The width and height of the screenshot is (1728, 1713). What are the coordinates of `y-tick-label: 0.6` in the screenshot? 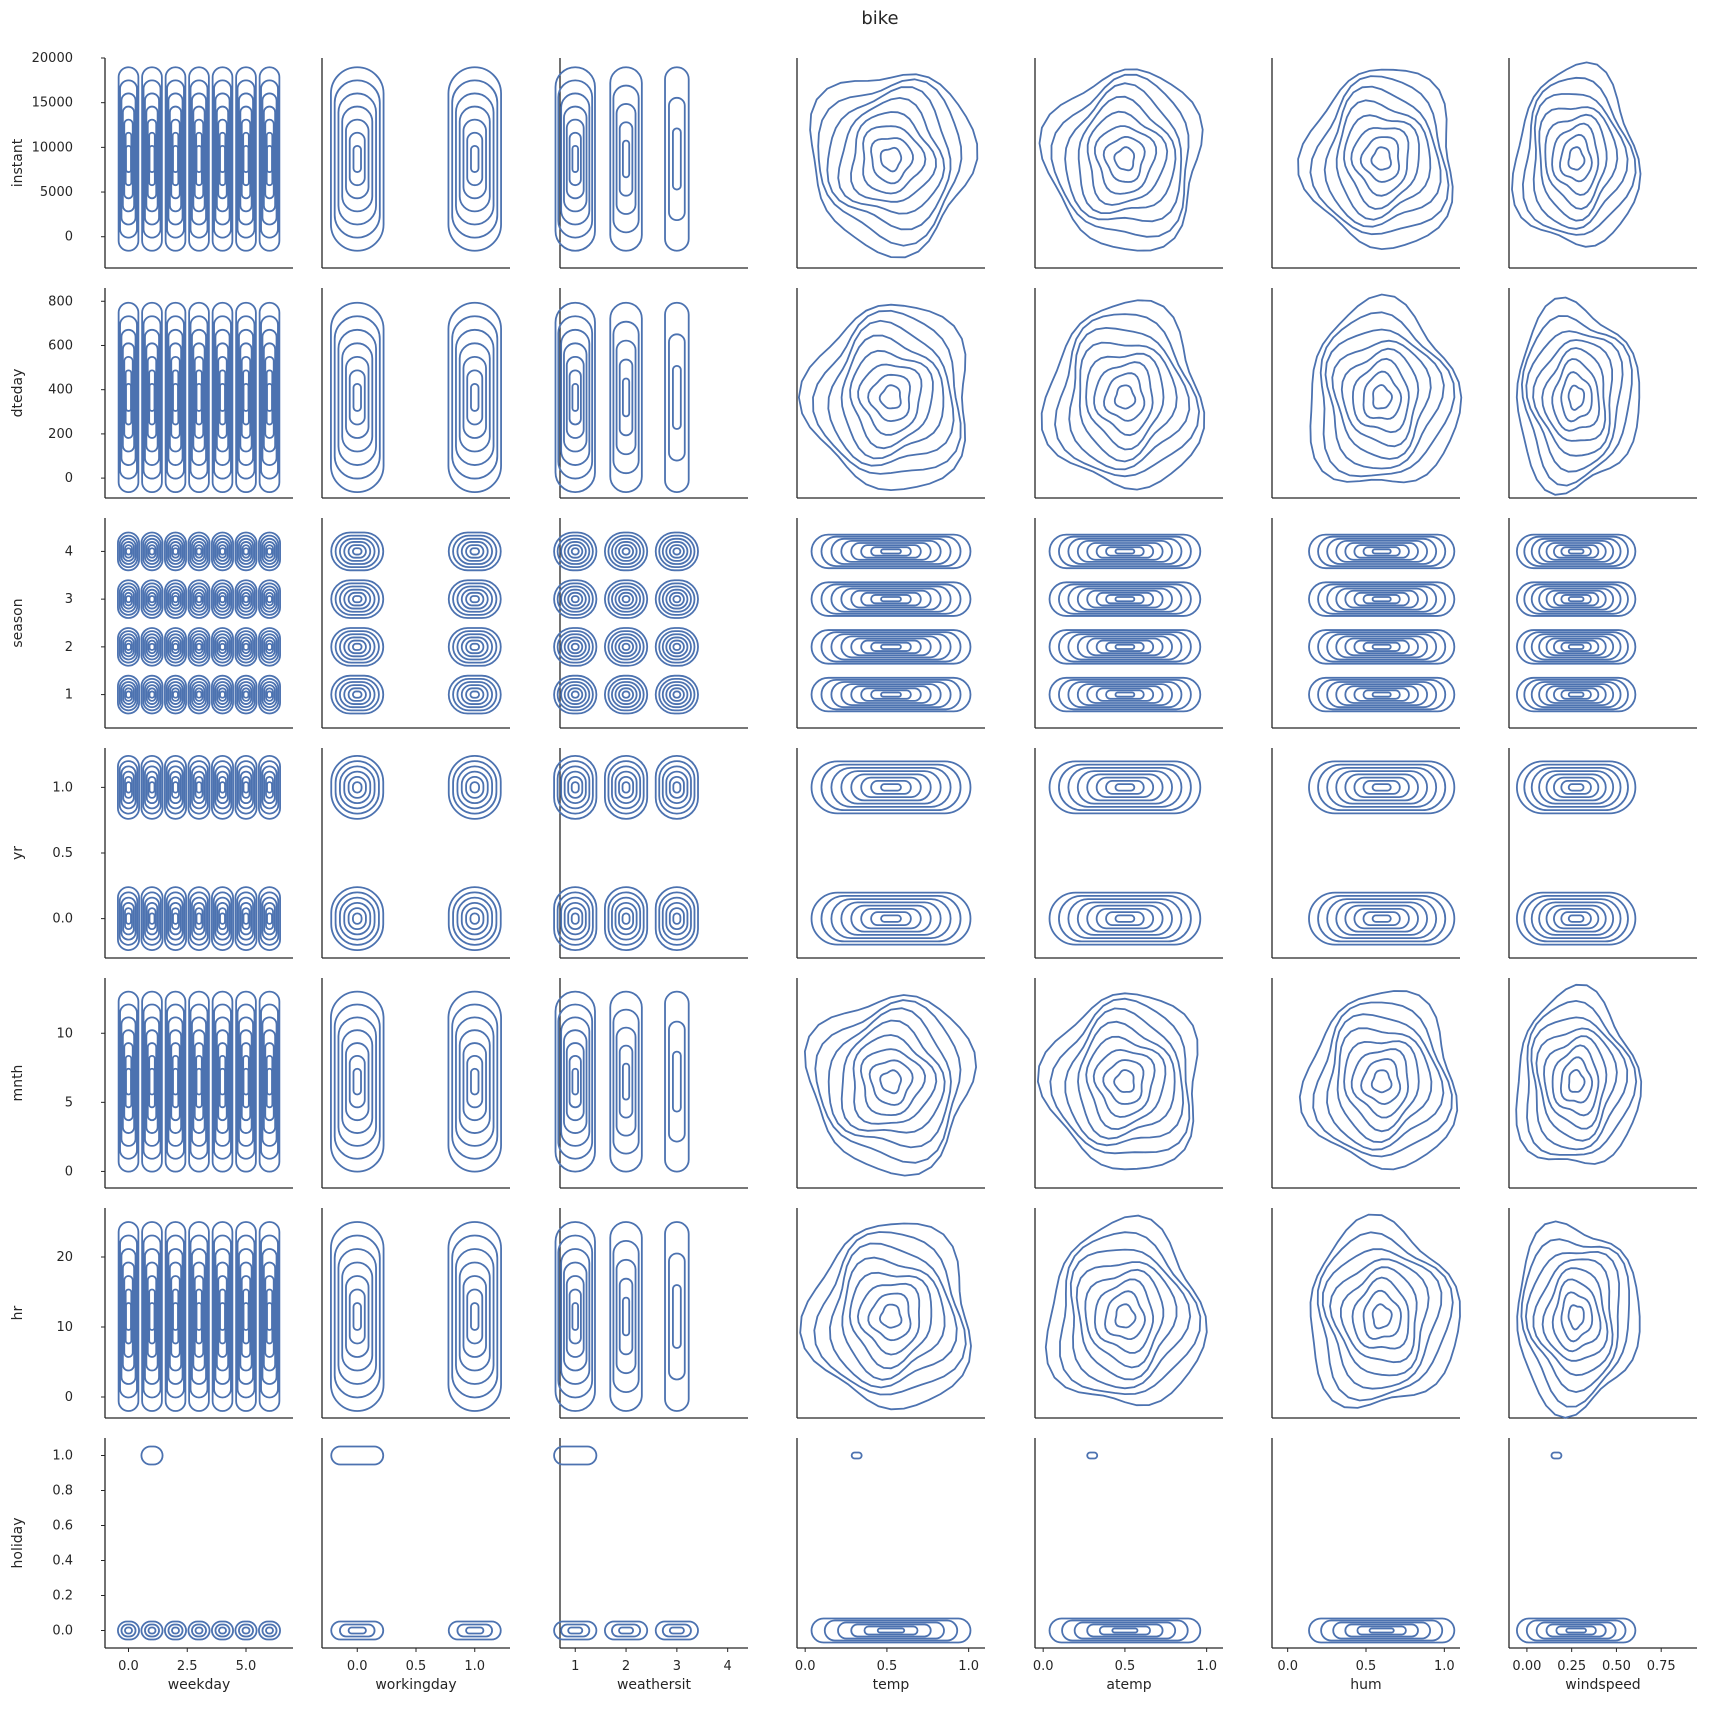 It's located at (62, 1526).